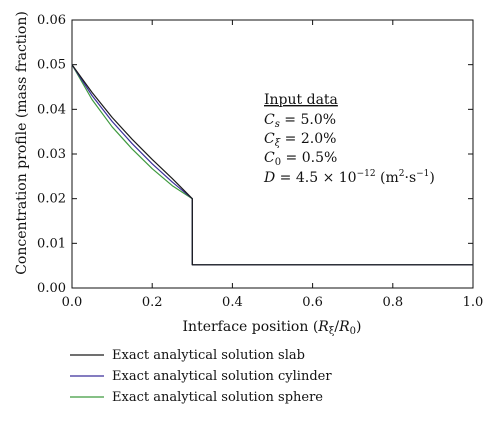 This screenshot has height=422, width=500. I want to click on x-tick-label: 0.8, so click(392, 302).